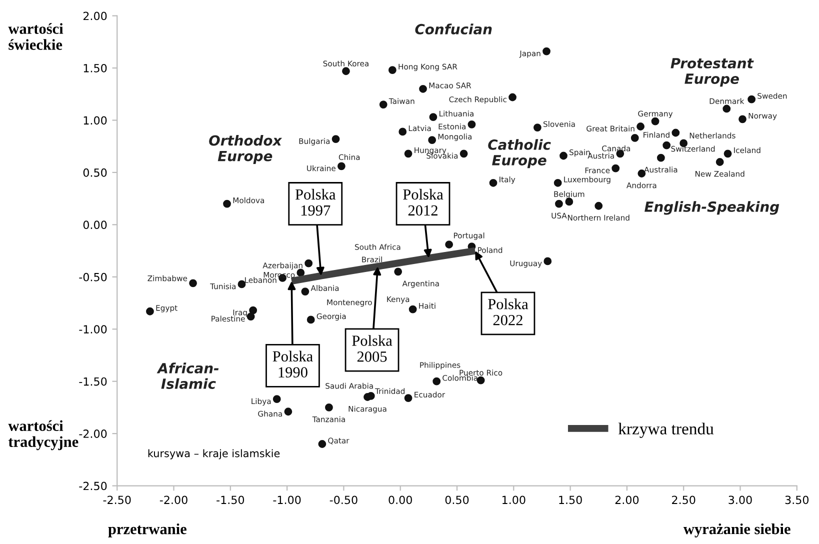 This screenshot has width=819, height=544. I want to click on annotation: Polska 2022, so click(508, 312).